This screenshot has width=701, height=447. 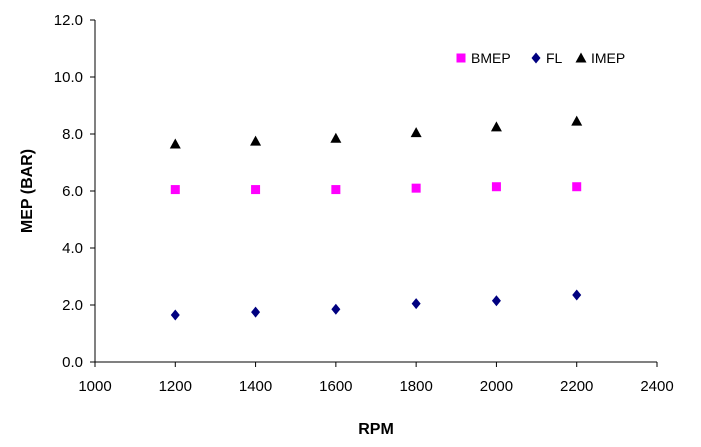 I want to click on x-ticks: 1000 1200 1400 1600 1800 2000 2200 2400, so click(x=376, y=378).